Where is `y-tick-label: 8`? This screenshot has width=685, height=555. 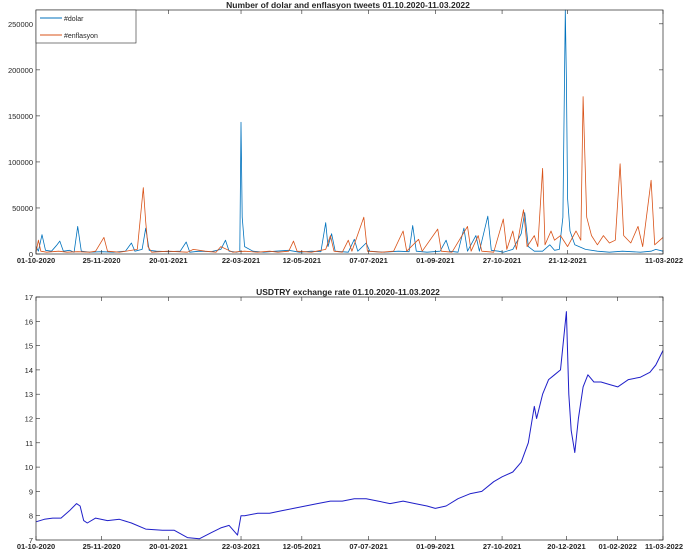
y-tick-label: 8 is located at coordinates (31, 516).